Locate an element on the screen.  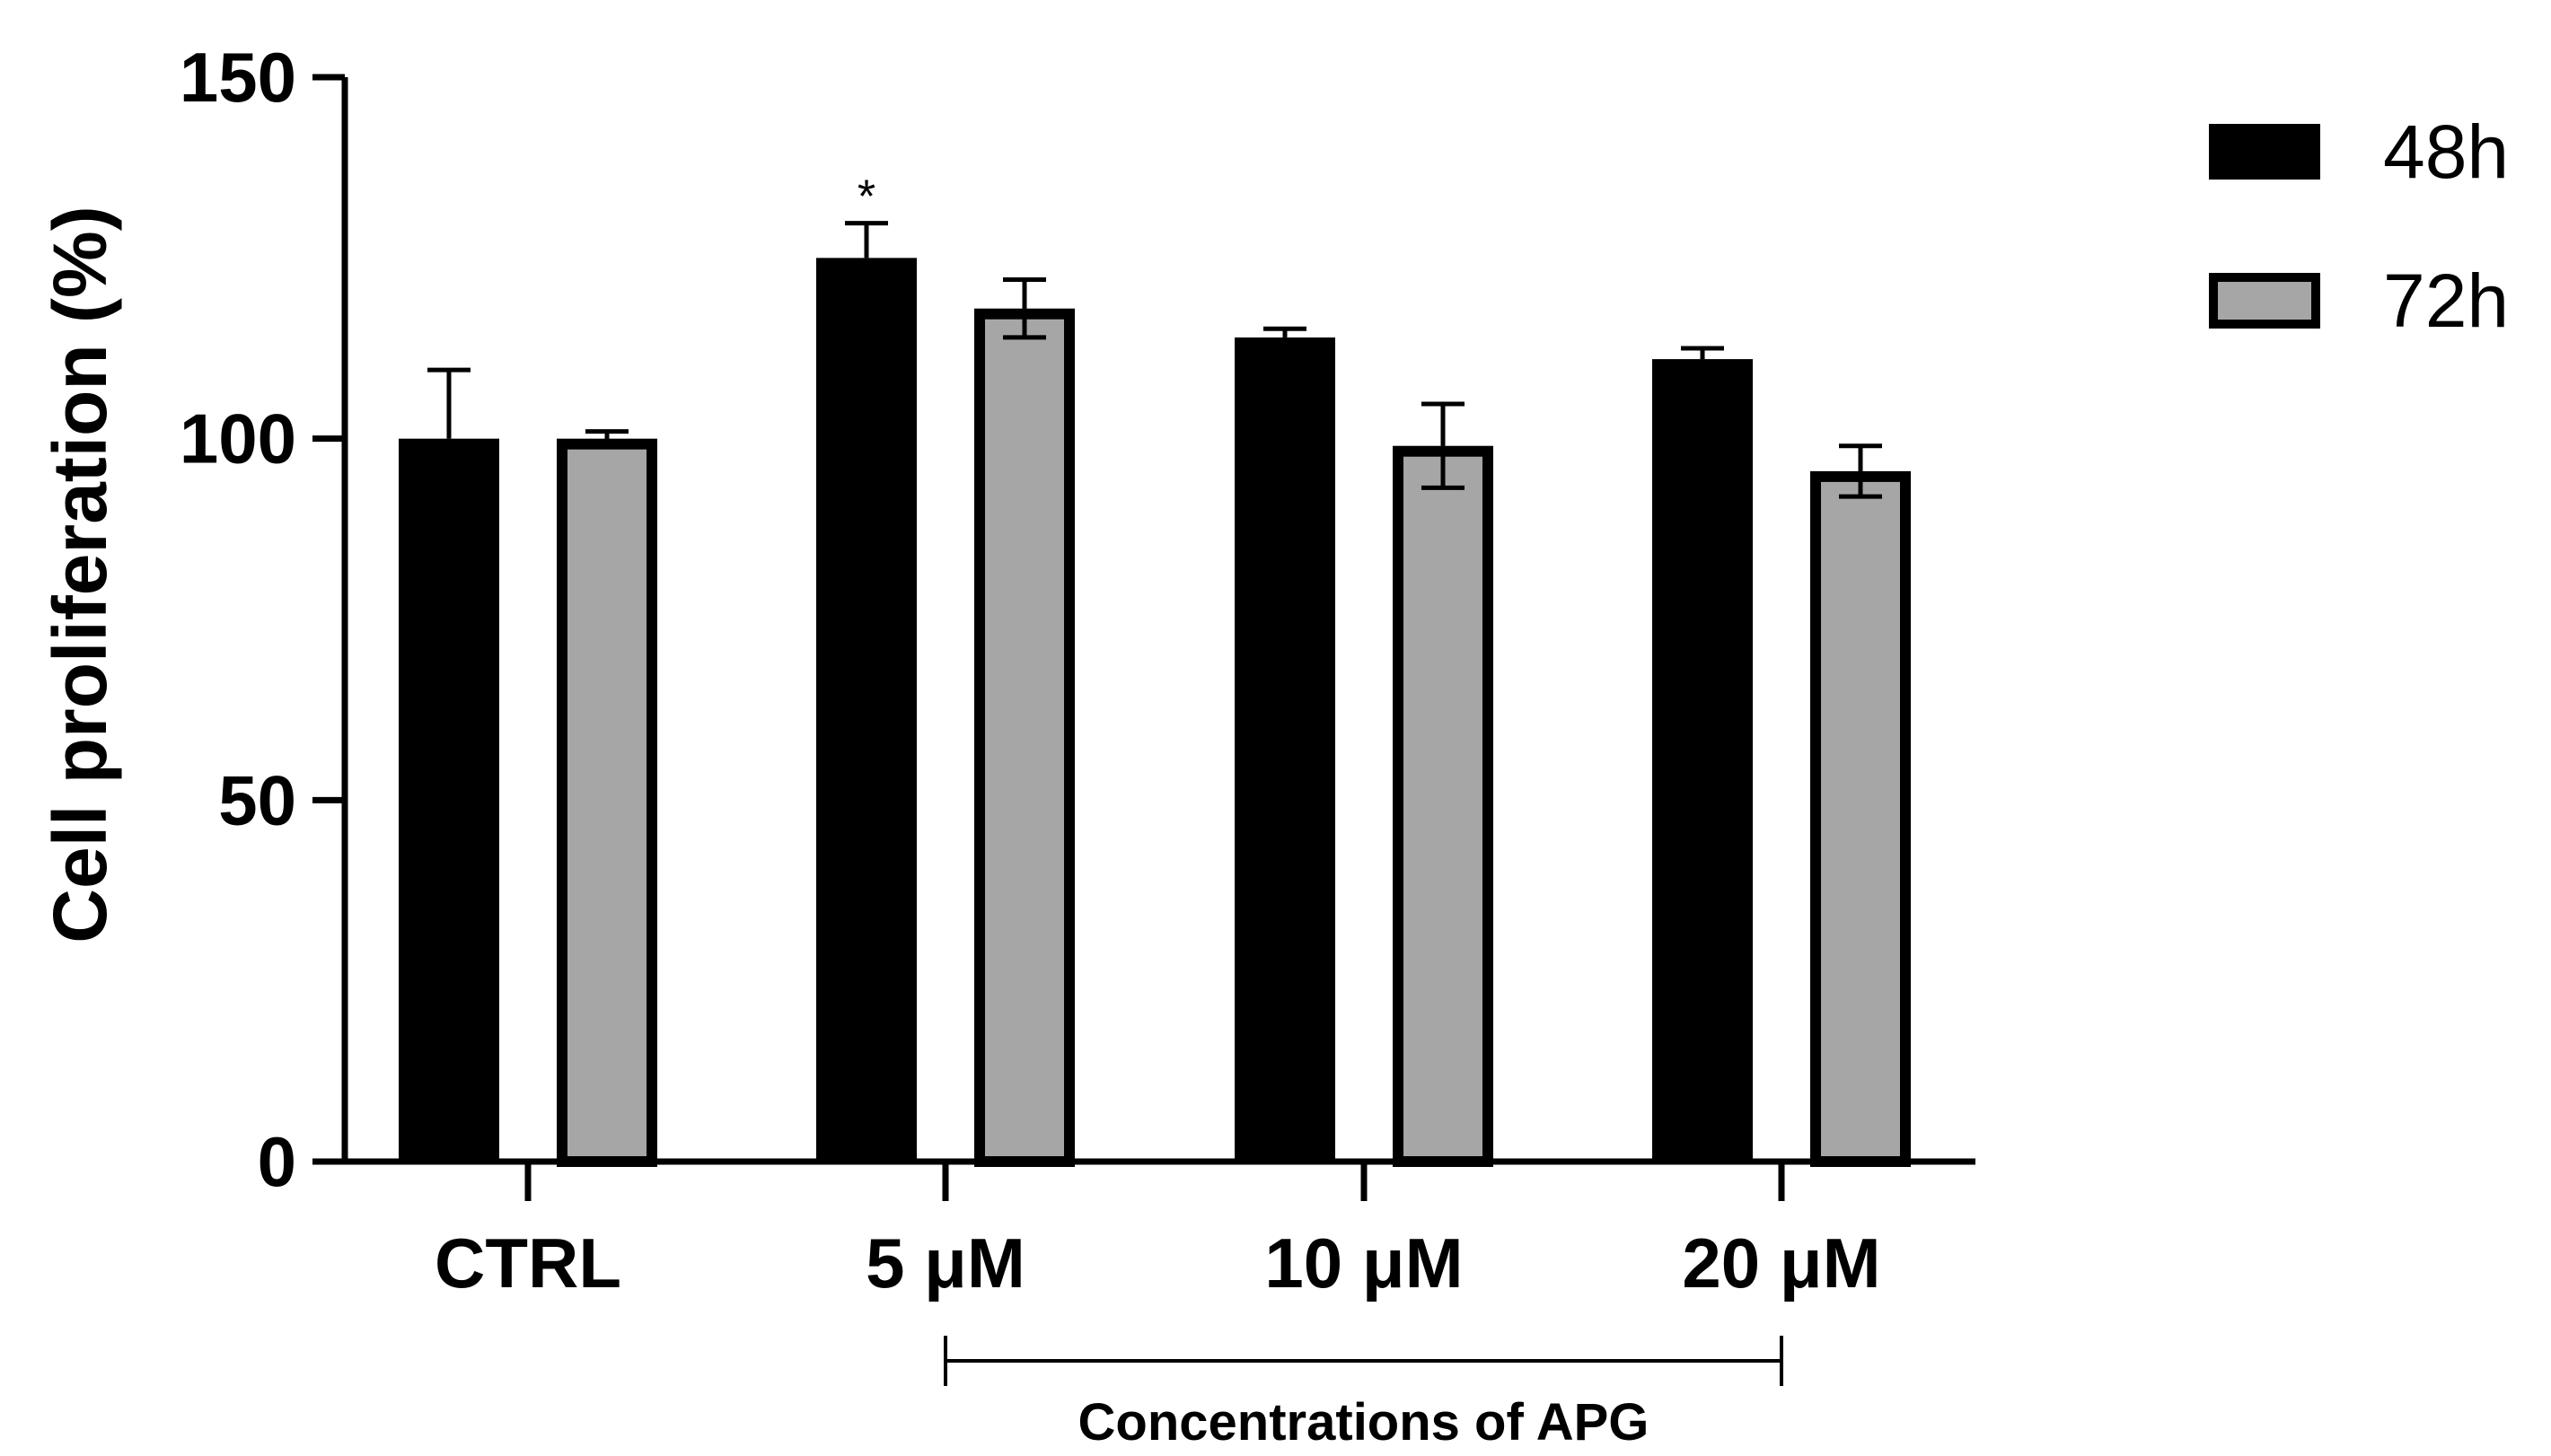
x-category-label: 20 μM is located at coordinates (1781, 1264).